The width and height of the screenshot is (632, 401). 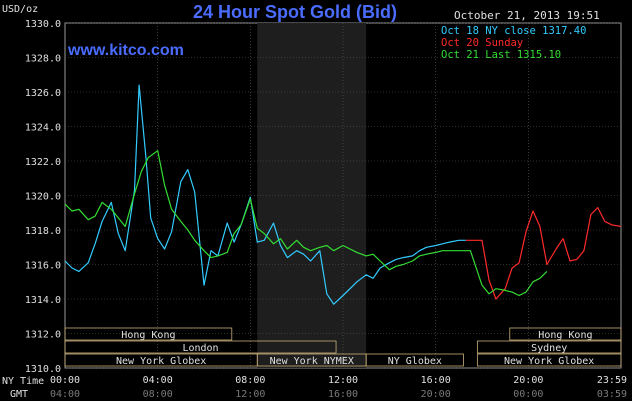 I want to click on y-tick-label: 1316.0, so click(x=43, y=266).